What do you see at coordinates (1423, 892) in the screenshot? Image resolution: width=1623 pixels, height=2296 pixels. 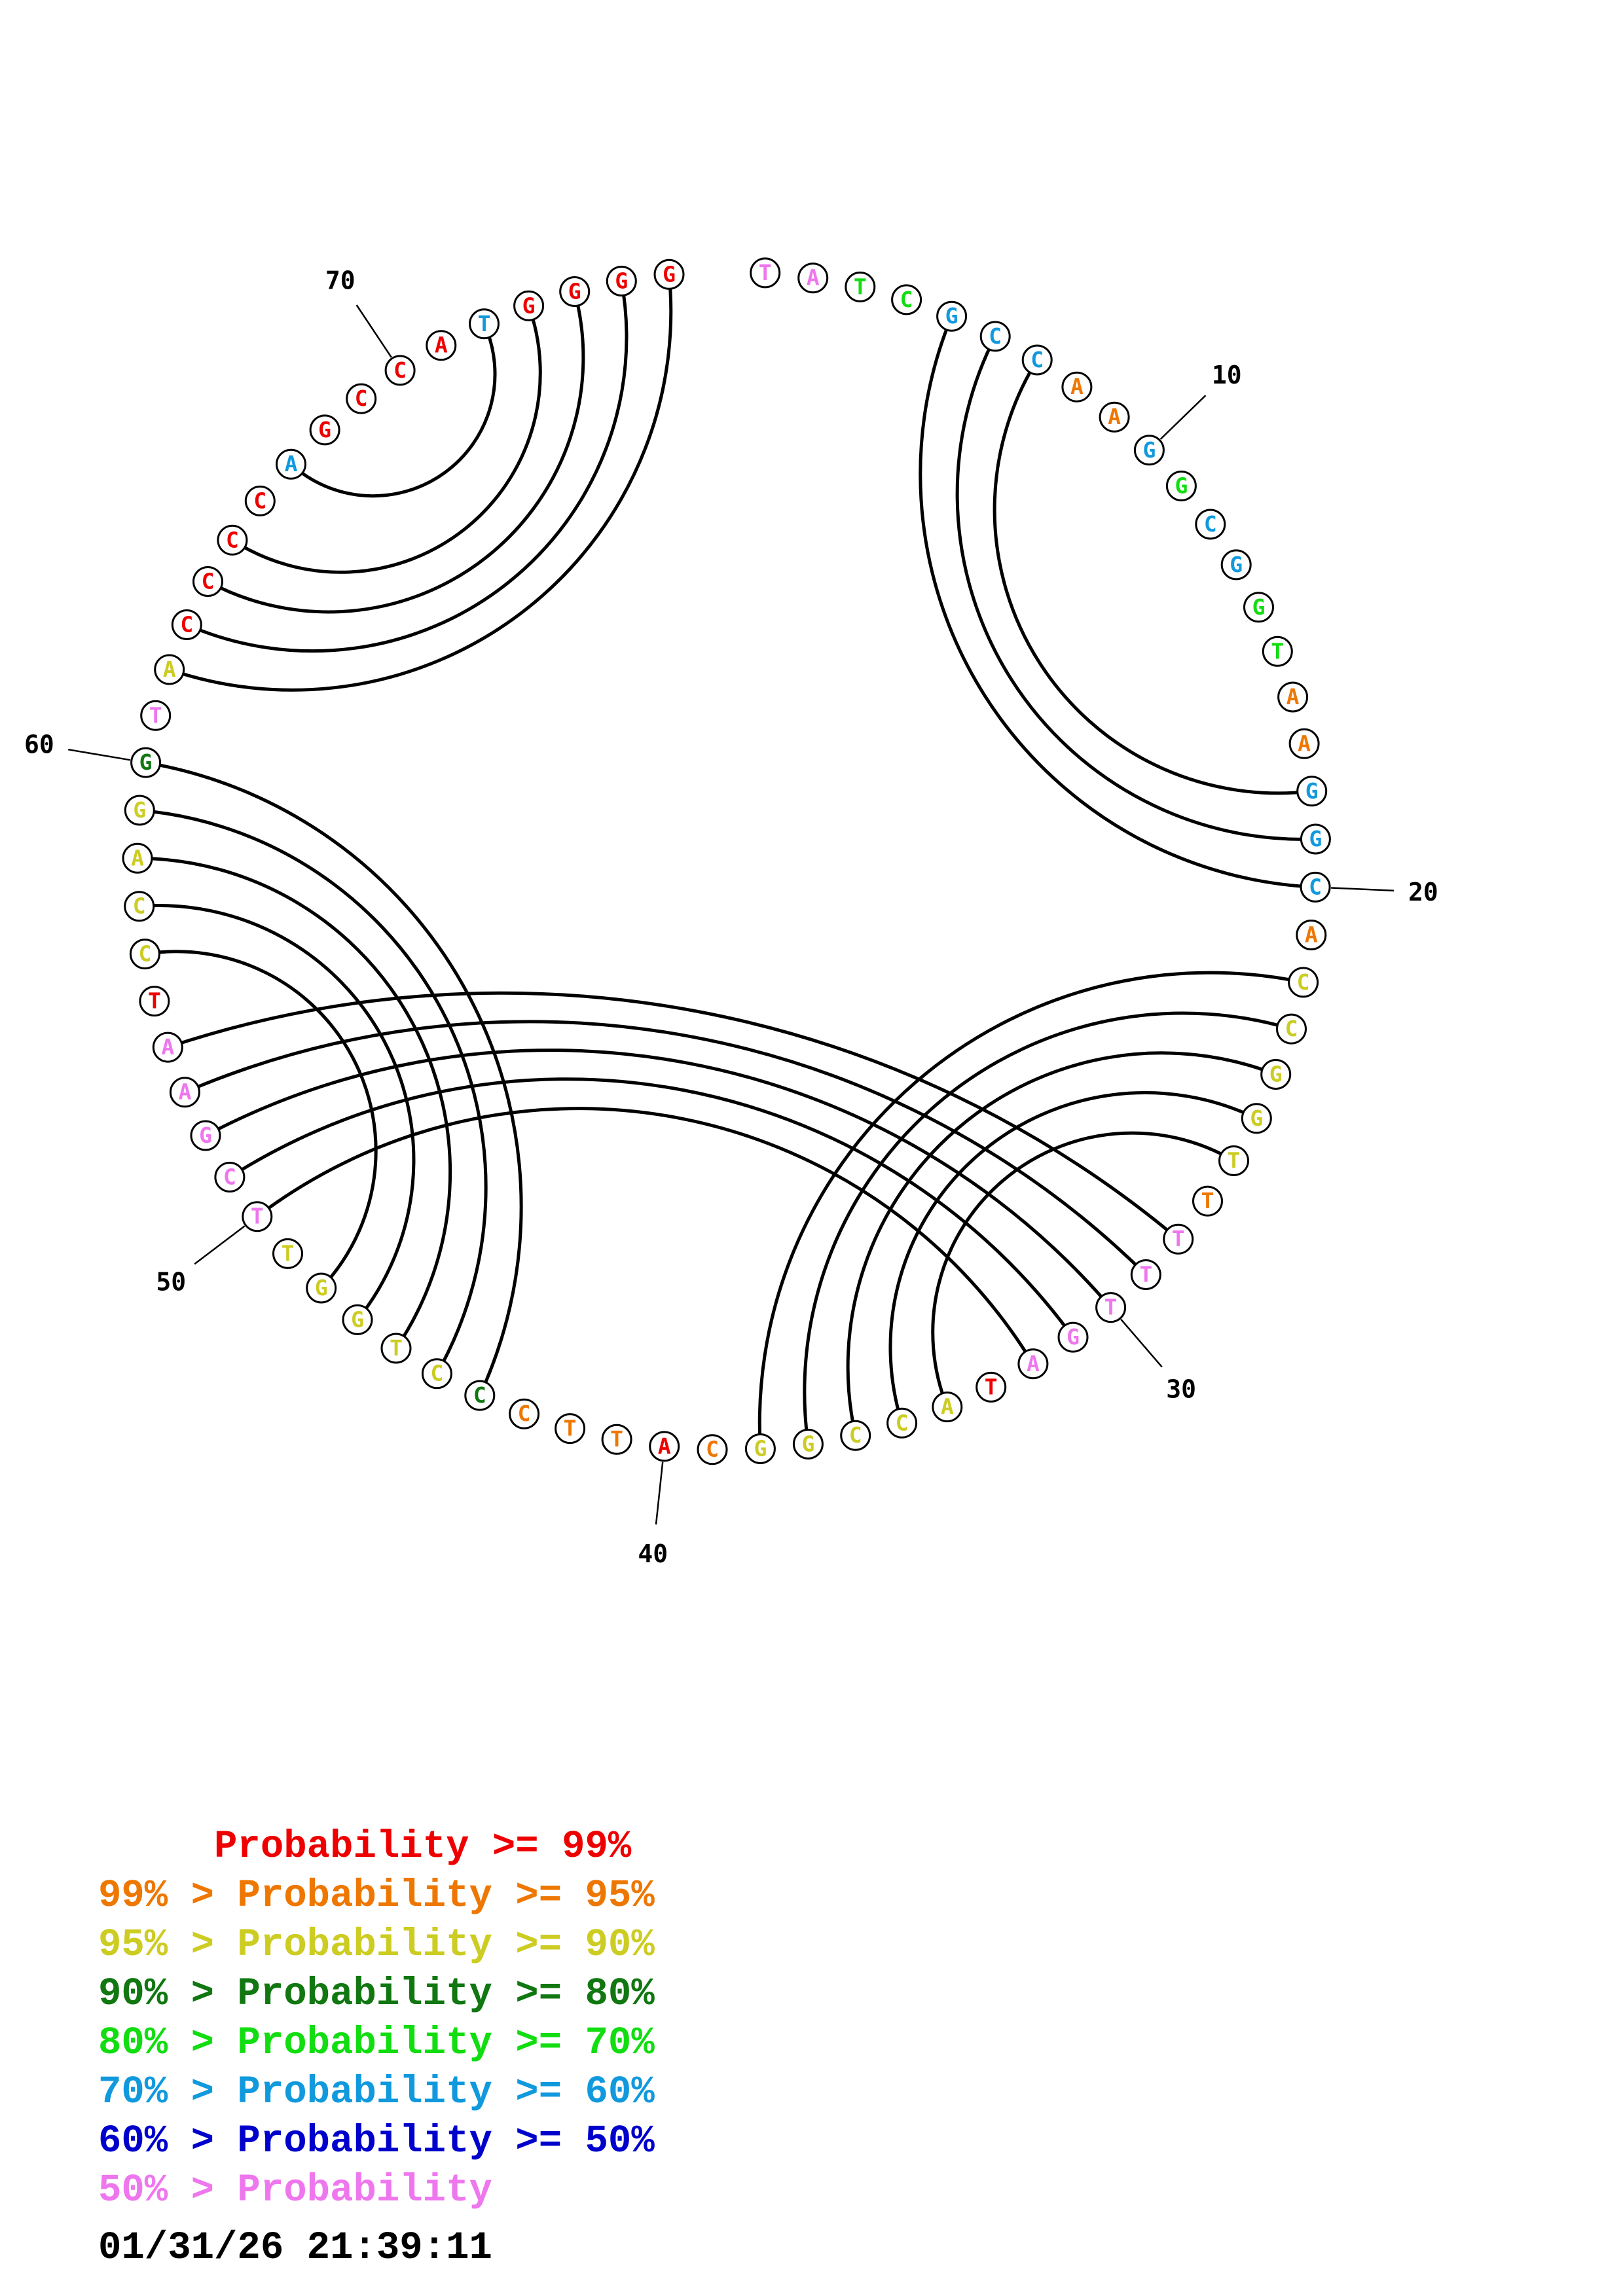 I see `position-label-20: 20` at bounding box center [1423, 892].